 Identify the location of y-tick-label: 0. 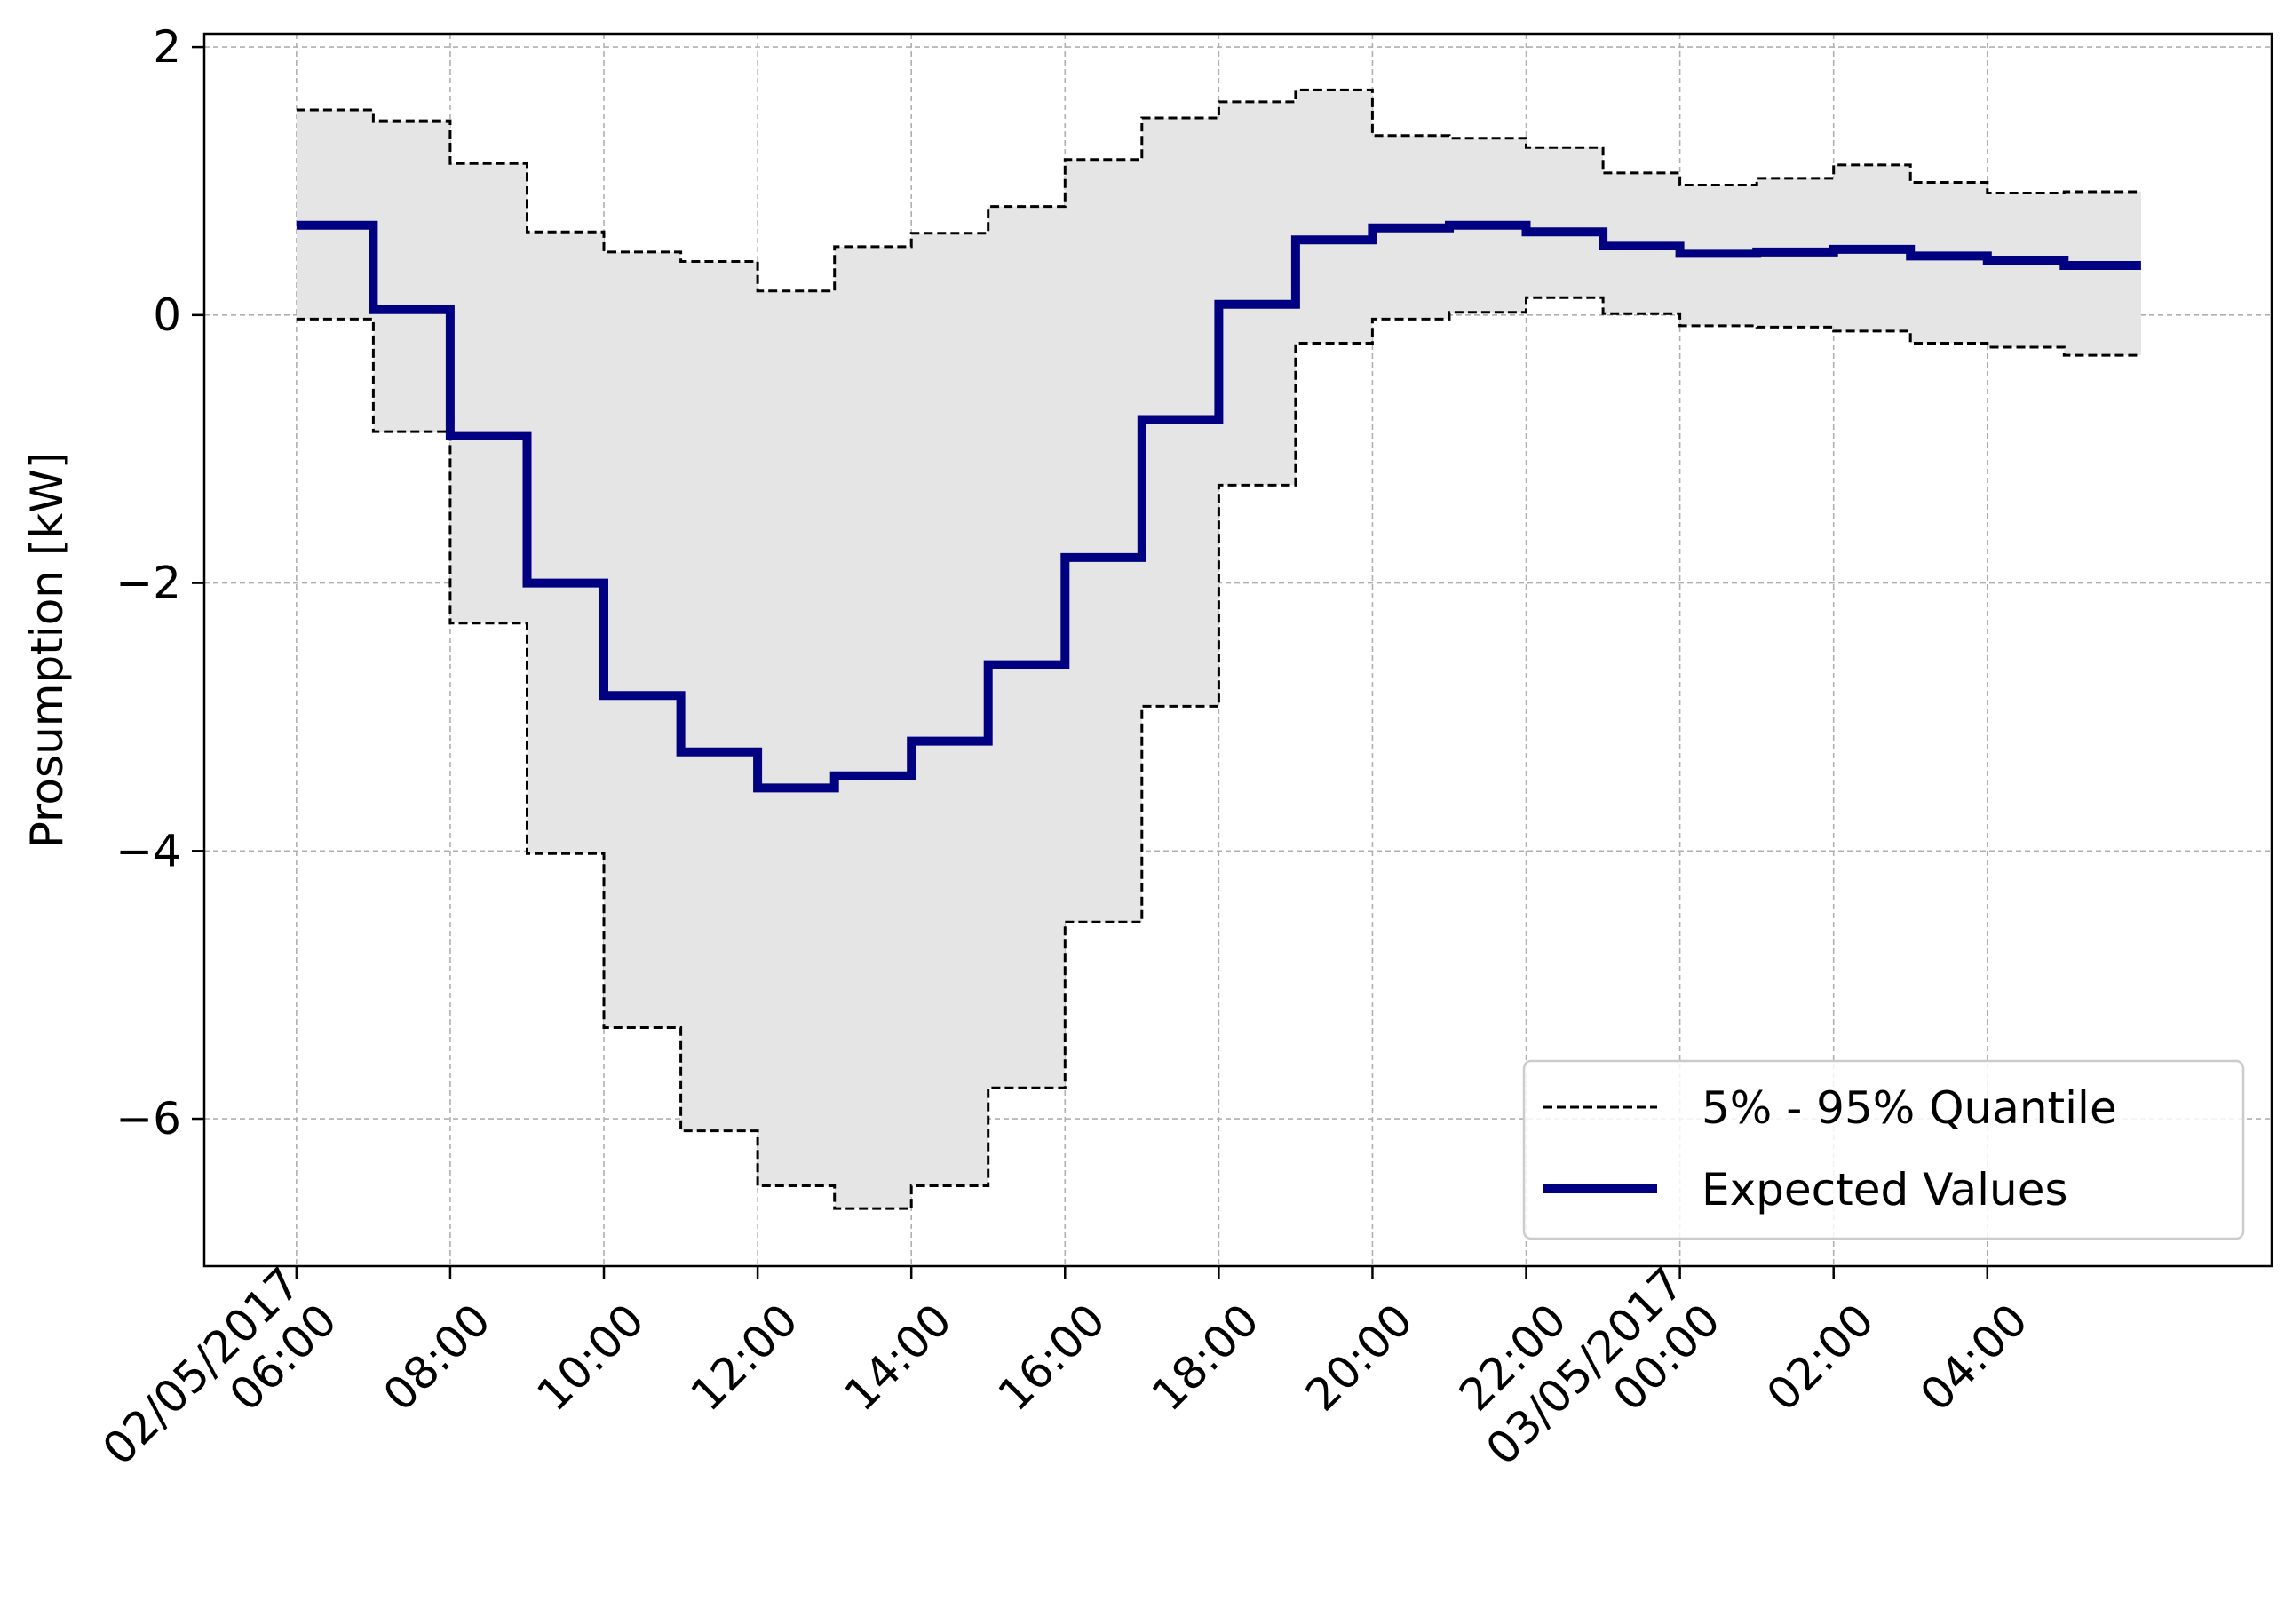
(167, 315).